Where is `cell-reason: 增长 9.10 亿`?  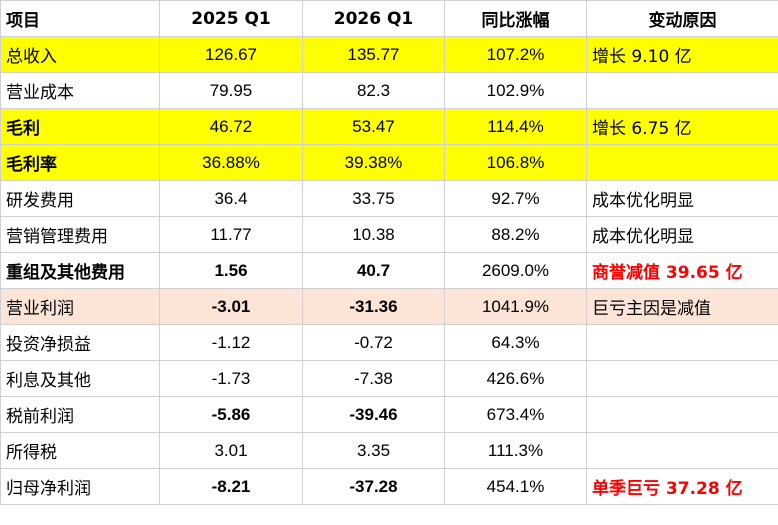 cell-reason: 增长 9.10 亿 is located at coordinates (682, 54).